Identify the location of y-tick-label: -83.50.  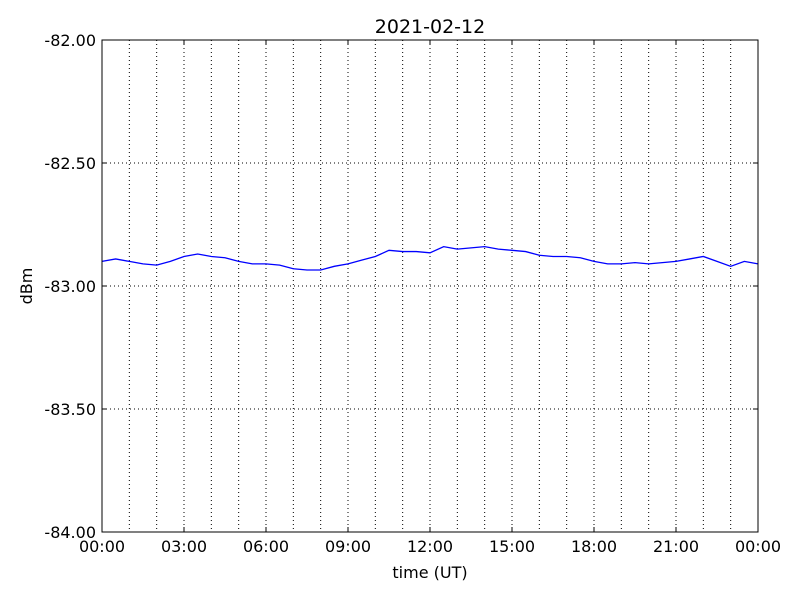
(70, 409).